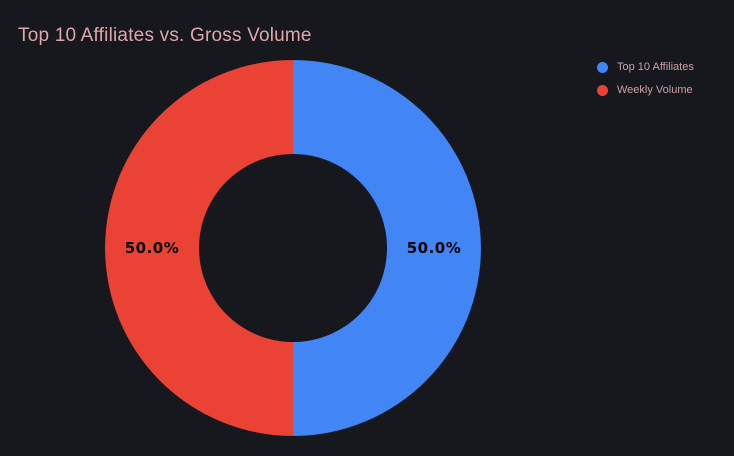  I want to click on slice-label-top-10-affiliates: 50.0%, so click(434, 248).